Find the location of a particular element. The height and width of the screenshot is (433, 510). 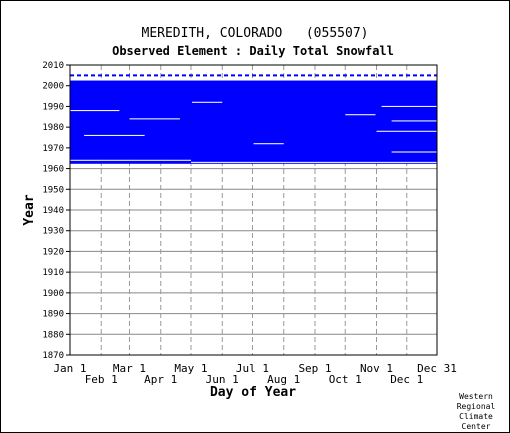

y-tick-label: 1950 is located at coordinates (53, 190).